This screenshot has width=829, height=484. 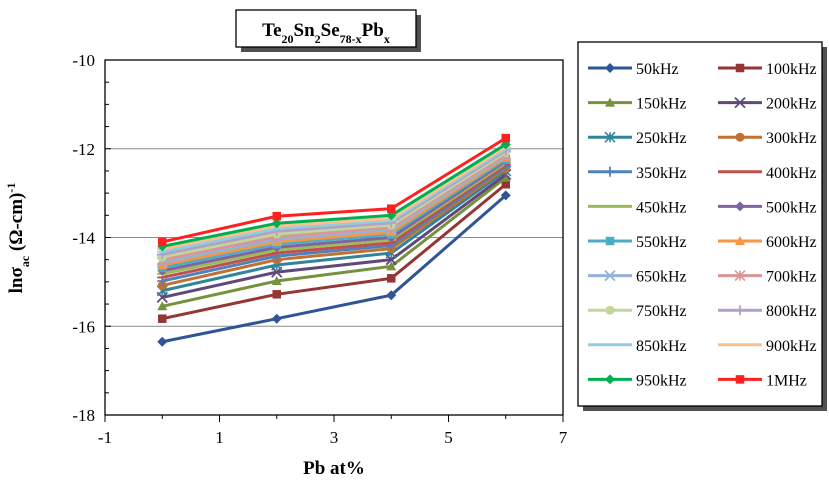 I want to click on legend-label: 300kHz, so click(x=791, y=138).